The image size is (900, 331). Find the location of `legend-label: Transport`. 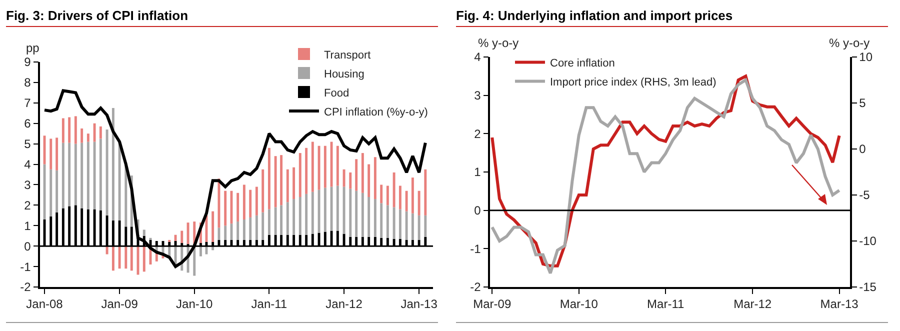

legend-label: Transport is located at coordinates (347, 55).